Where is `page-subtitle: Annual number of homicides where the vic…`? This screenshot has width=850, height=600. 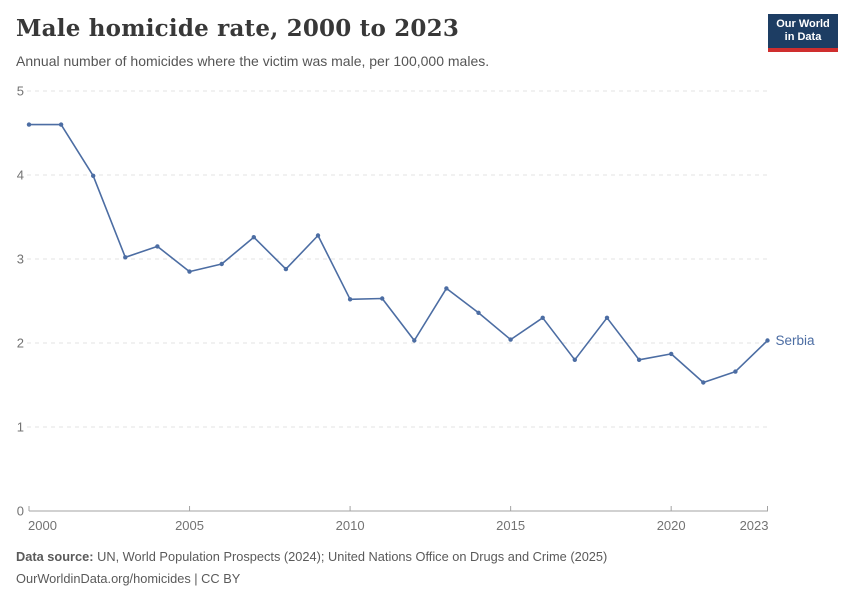 page-subtitle: Annual number of homicides where the vic… is located at coordinates (253, 61).